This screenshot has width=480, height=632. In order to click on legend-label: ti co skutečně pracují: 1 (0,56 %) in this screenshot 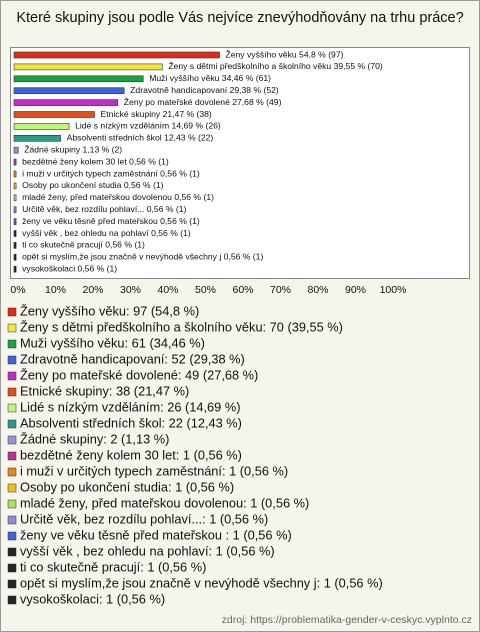, I will do `click(113, 566)`.